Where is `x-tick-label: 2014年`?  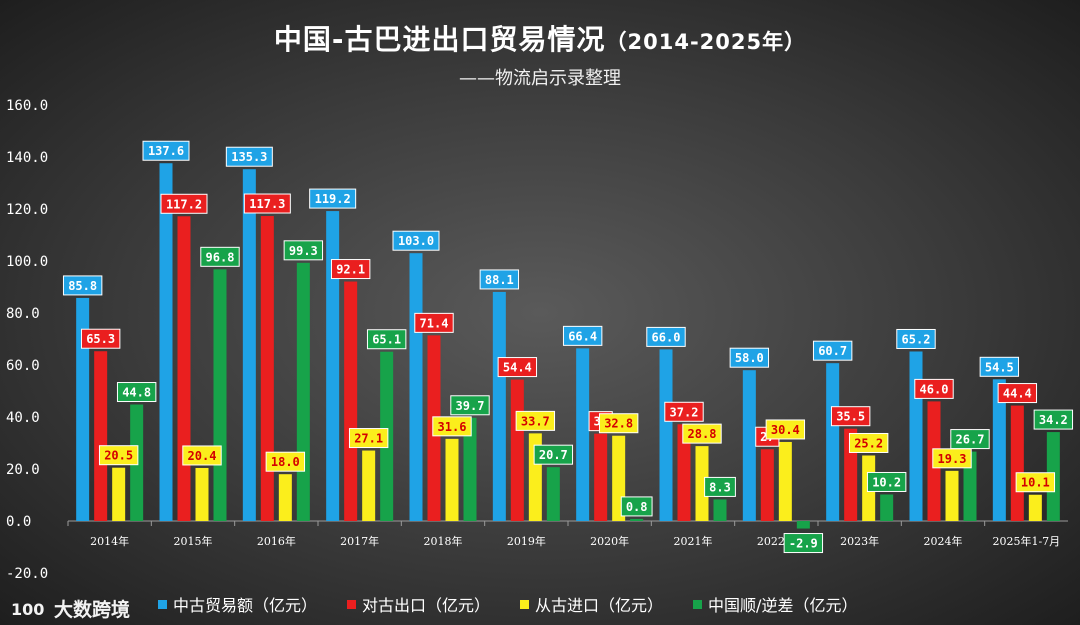 x-tick-label: 2014年 is located at coordinates (109, 541).